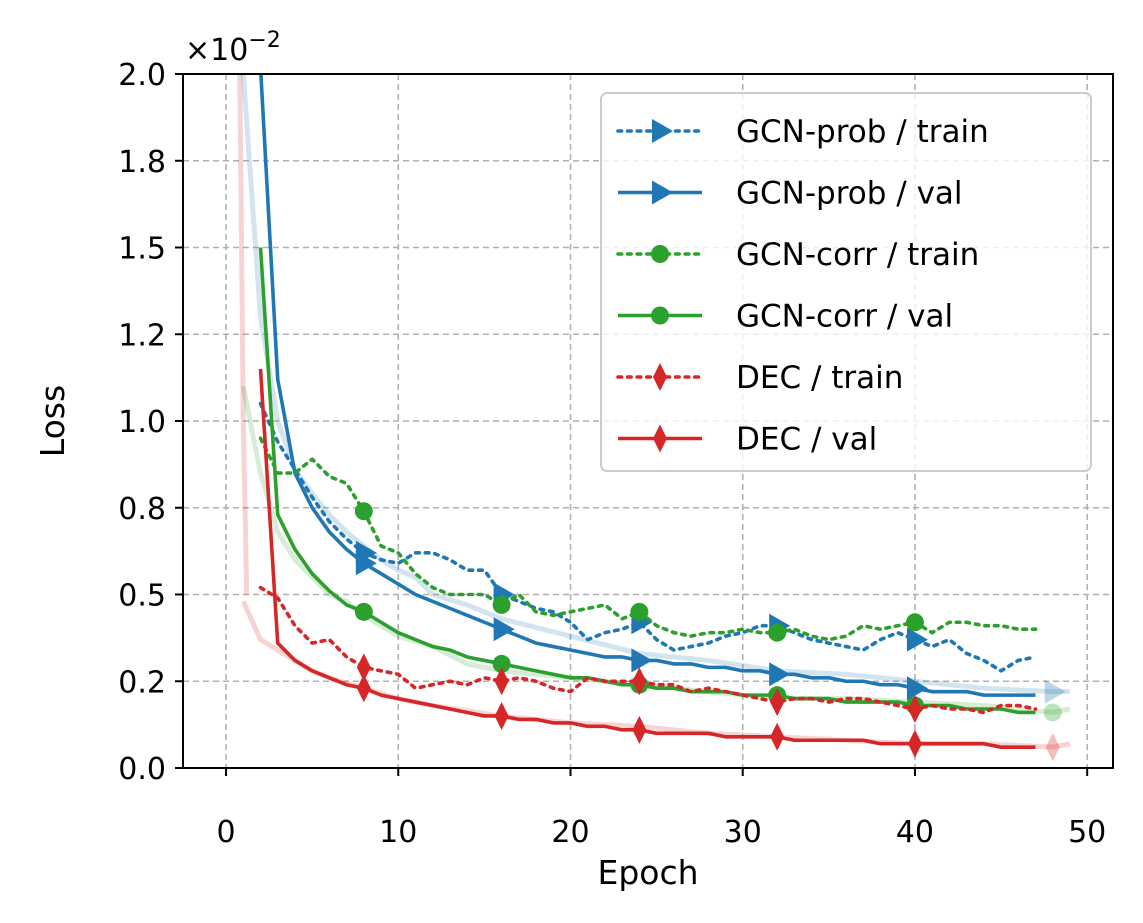  Describe the element at coordinates (647, 872) in the screenshot. I see `x-axis-label: Epoch` at that location.